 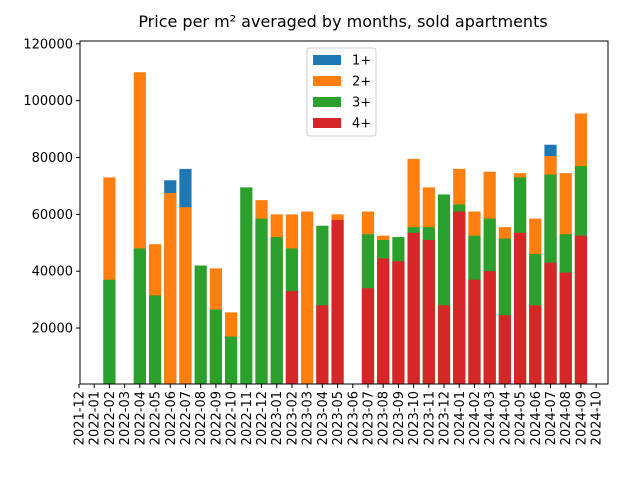 I want to click on x-tick-label: 2022-02, so click(x=110, y=418).